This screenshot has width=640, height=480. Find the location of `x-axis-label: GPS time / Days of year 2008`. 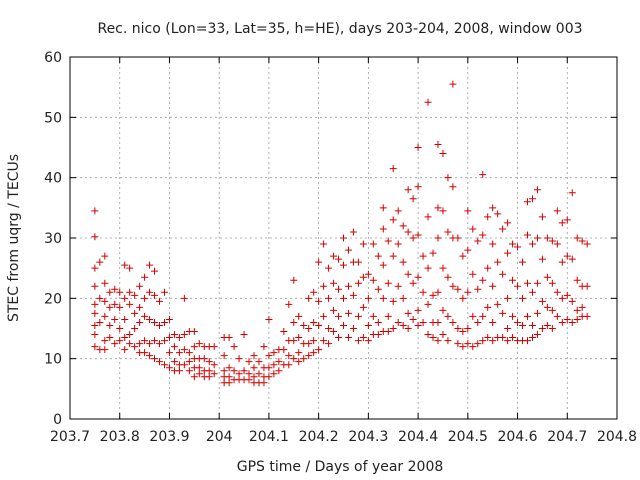

x-axis-label: GPS time / Days of year 2008 is located at coordinates (340, 467).